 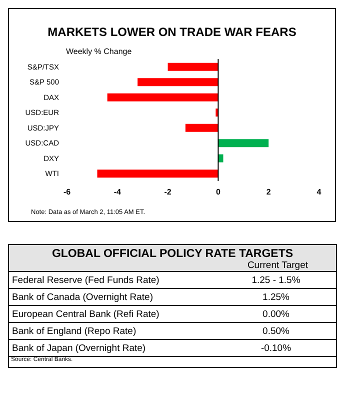 I want to click on category-label: Bank of Japan (Overnight Rate), so click(x=79, y=348).